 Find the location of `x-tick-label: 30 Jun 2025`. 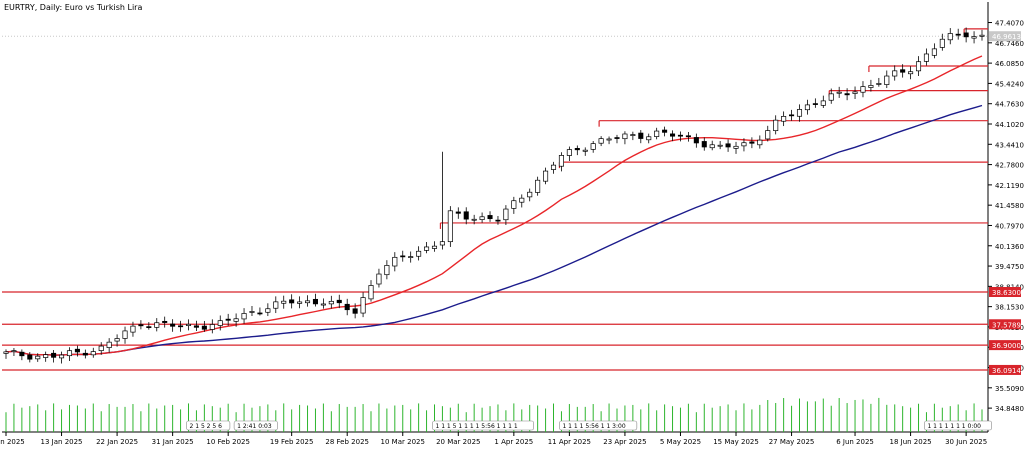

x-tick-label: 30 Jun 2025 is located at coordinates (966, 442).